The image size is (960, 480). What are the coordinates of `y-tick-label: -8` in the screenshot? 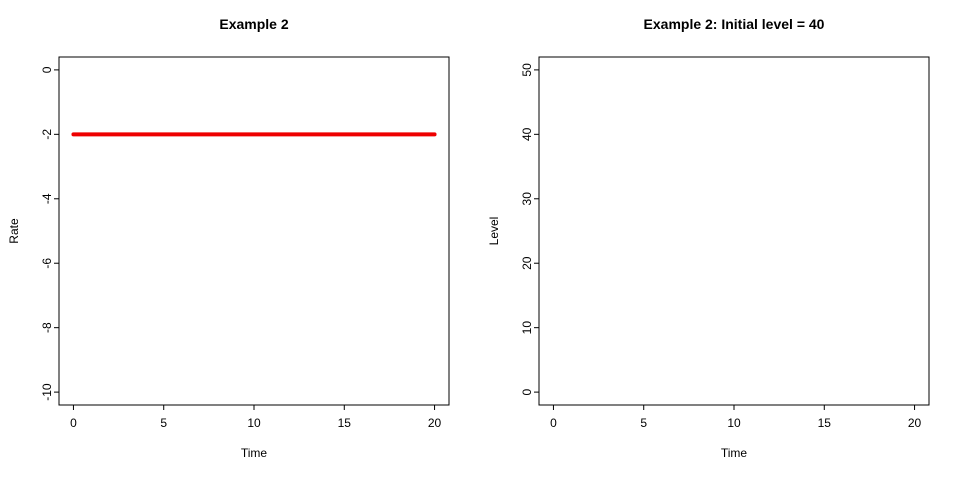 It's located at (47, 327).